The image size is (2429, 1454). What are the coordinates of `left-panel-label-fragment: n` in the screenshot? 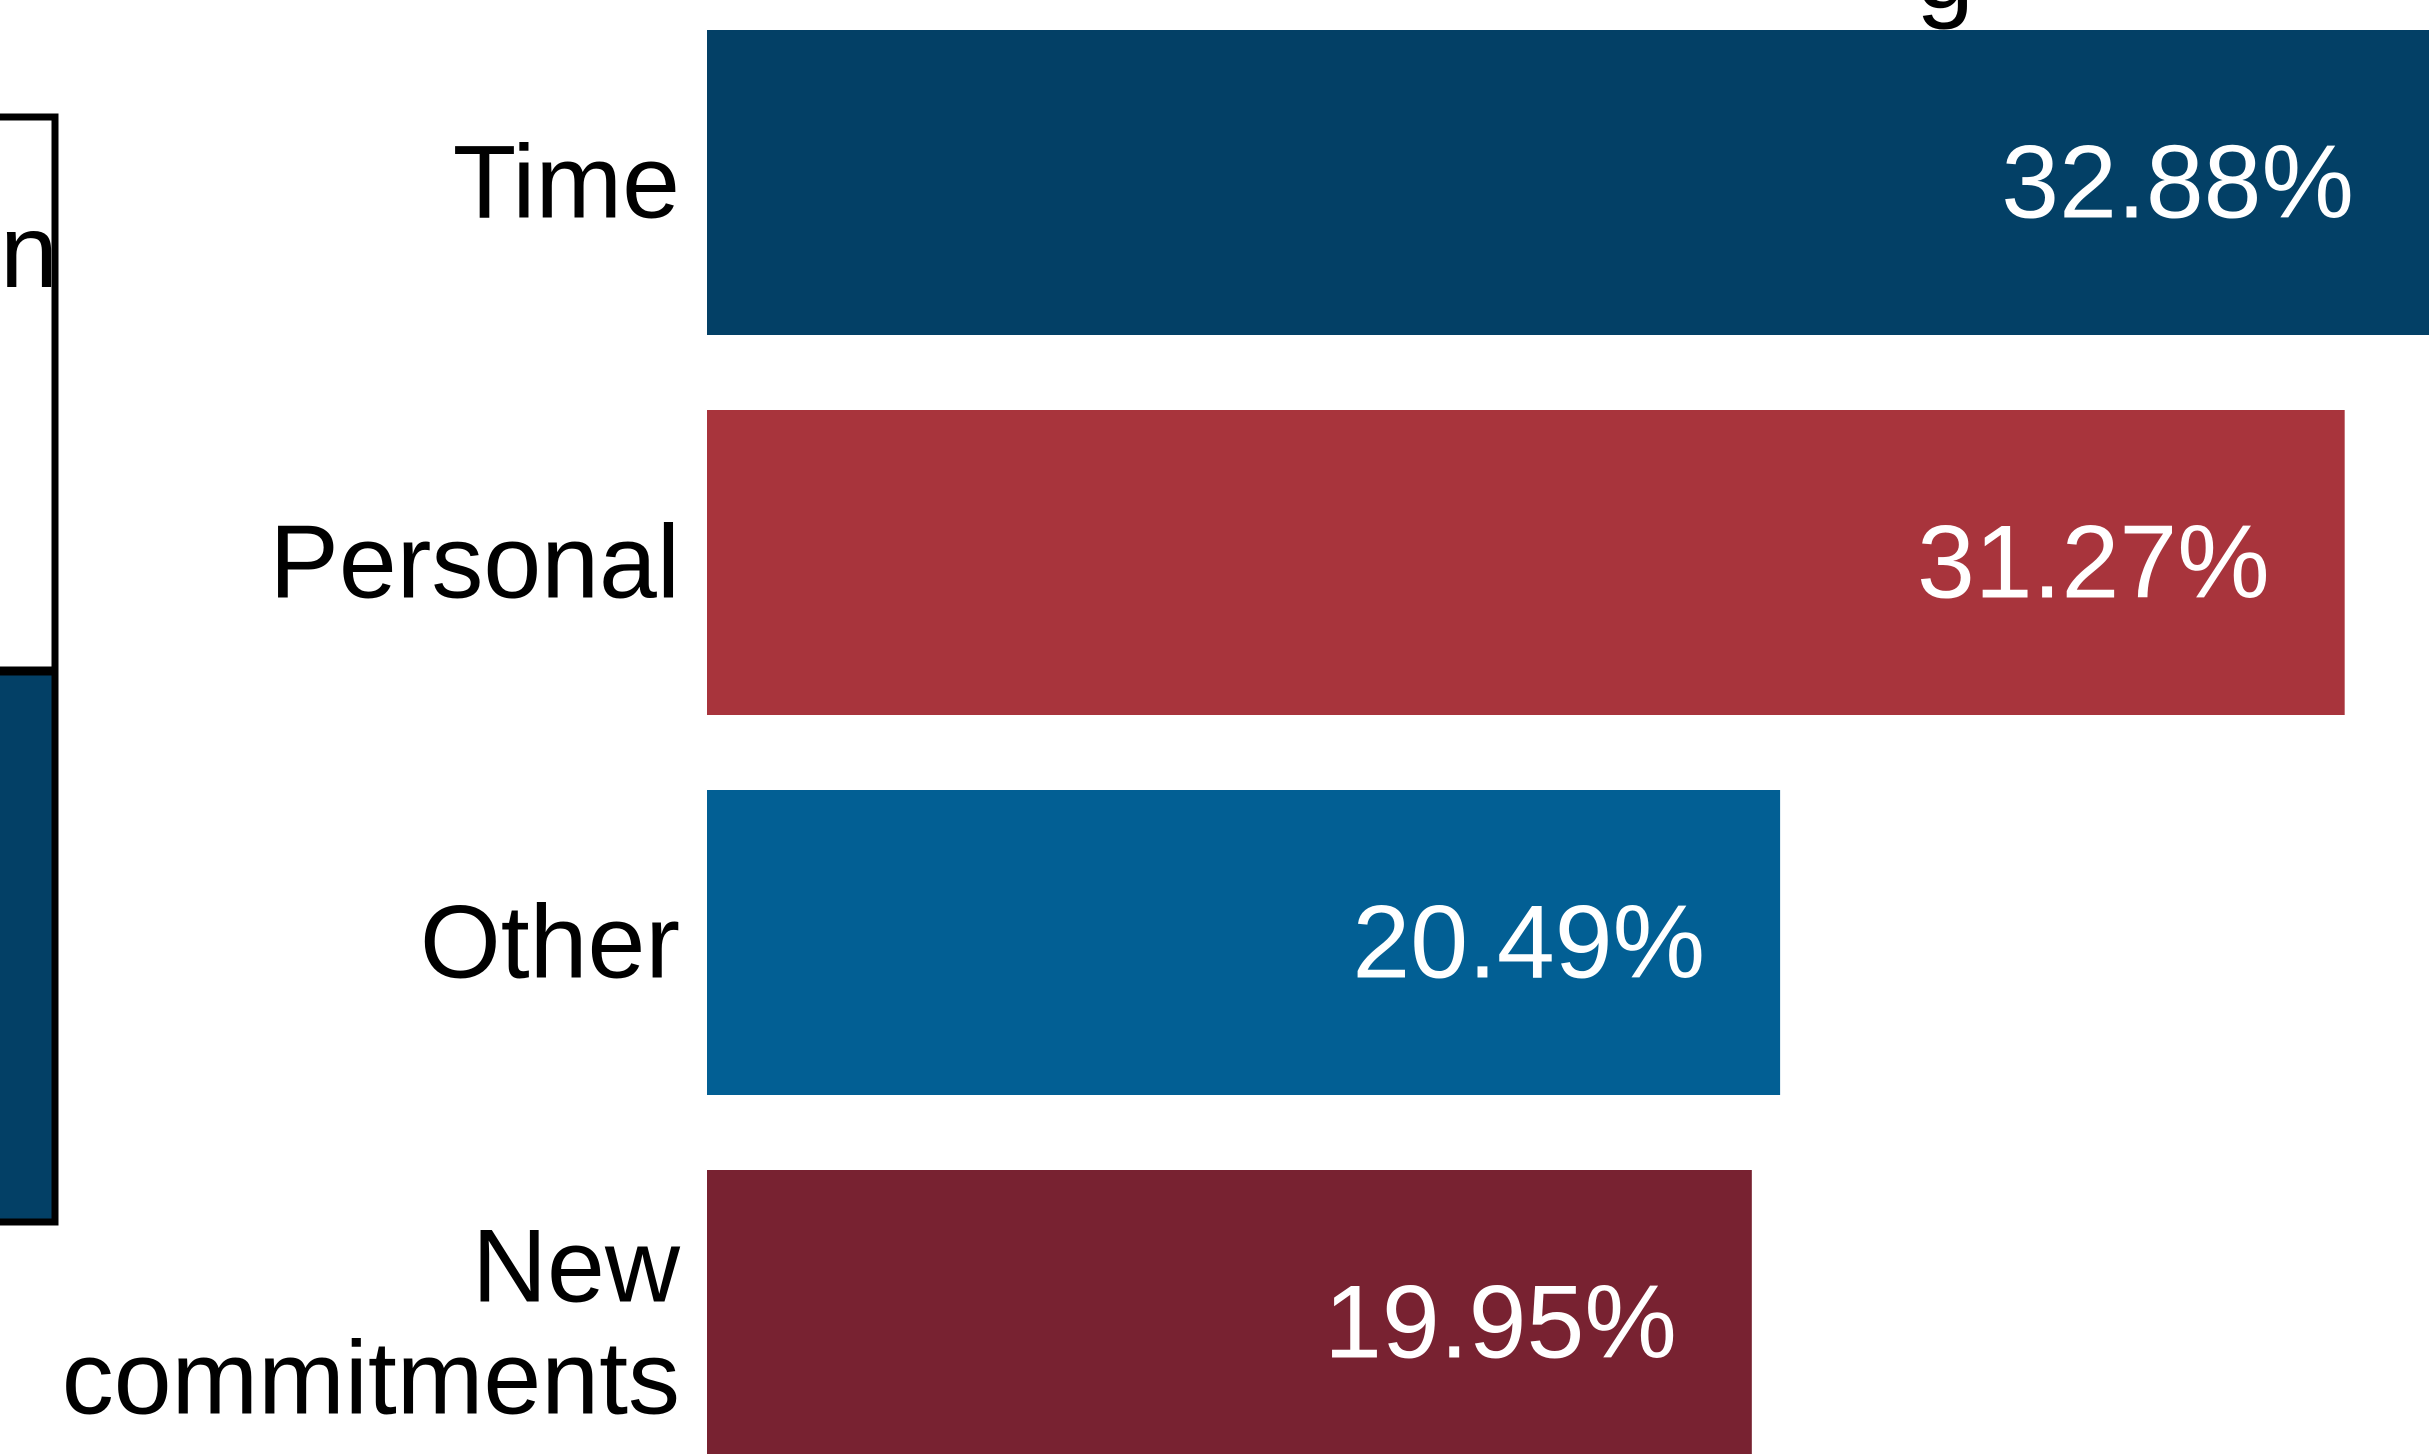 It's located at (29, 252).